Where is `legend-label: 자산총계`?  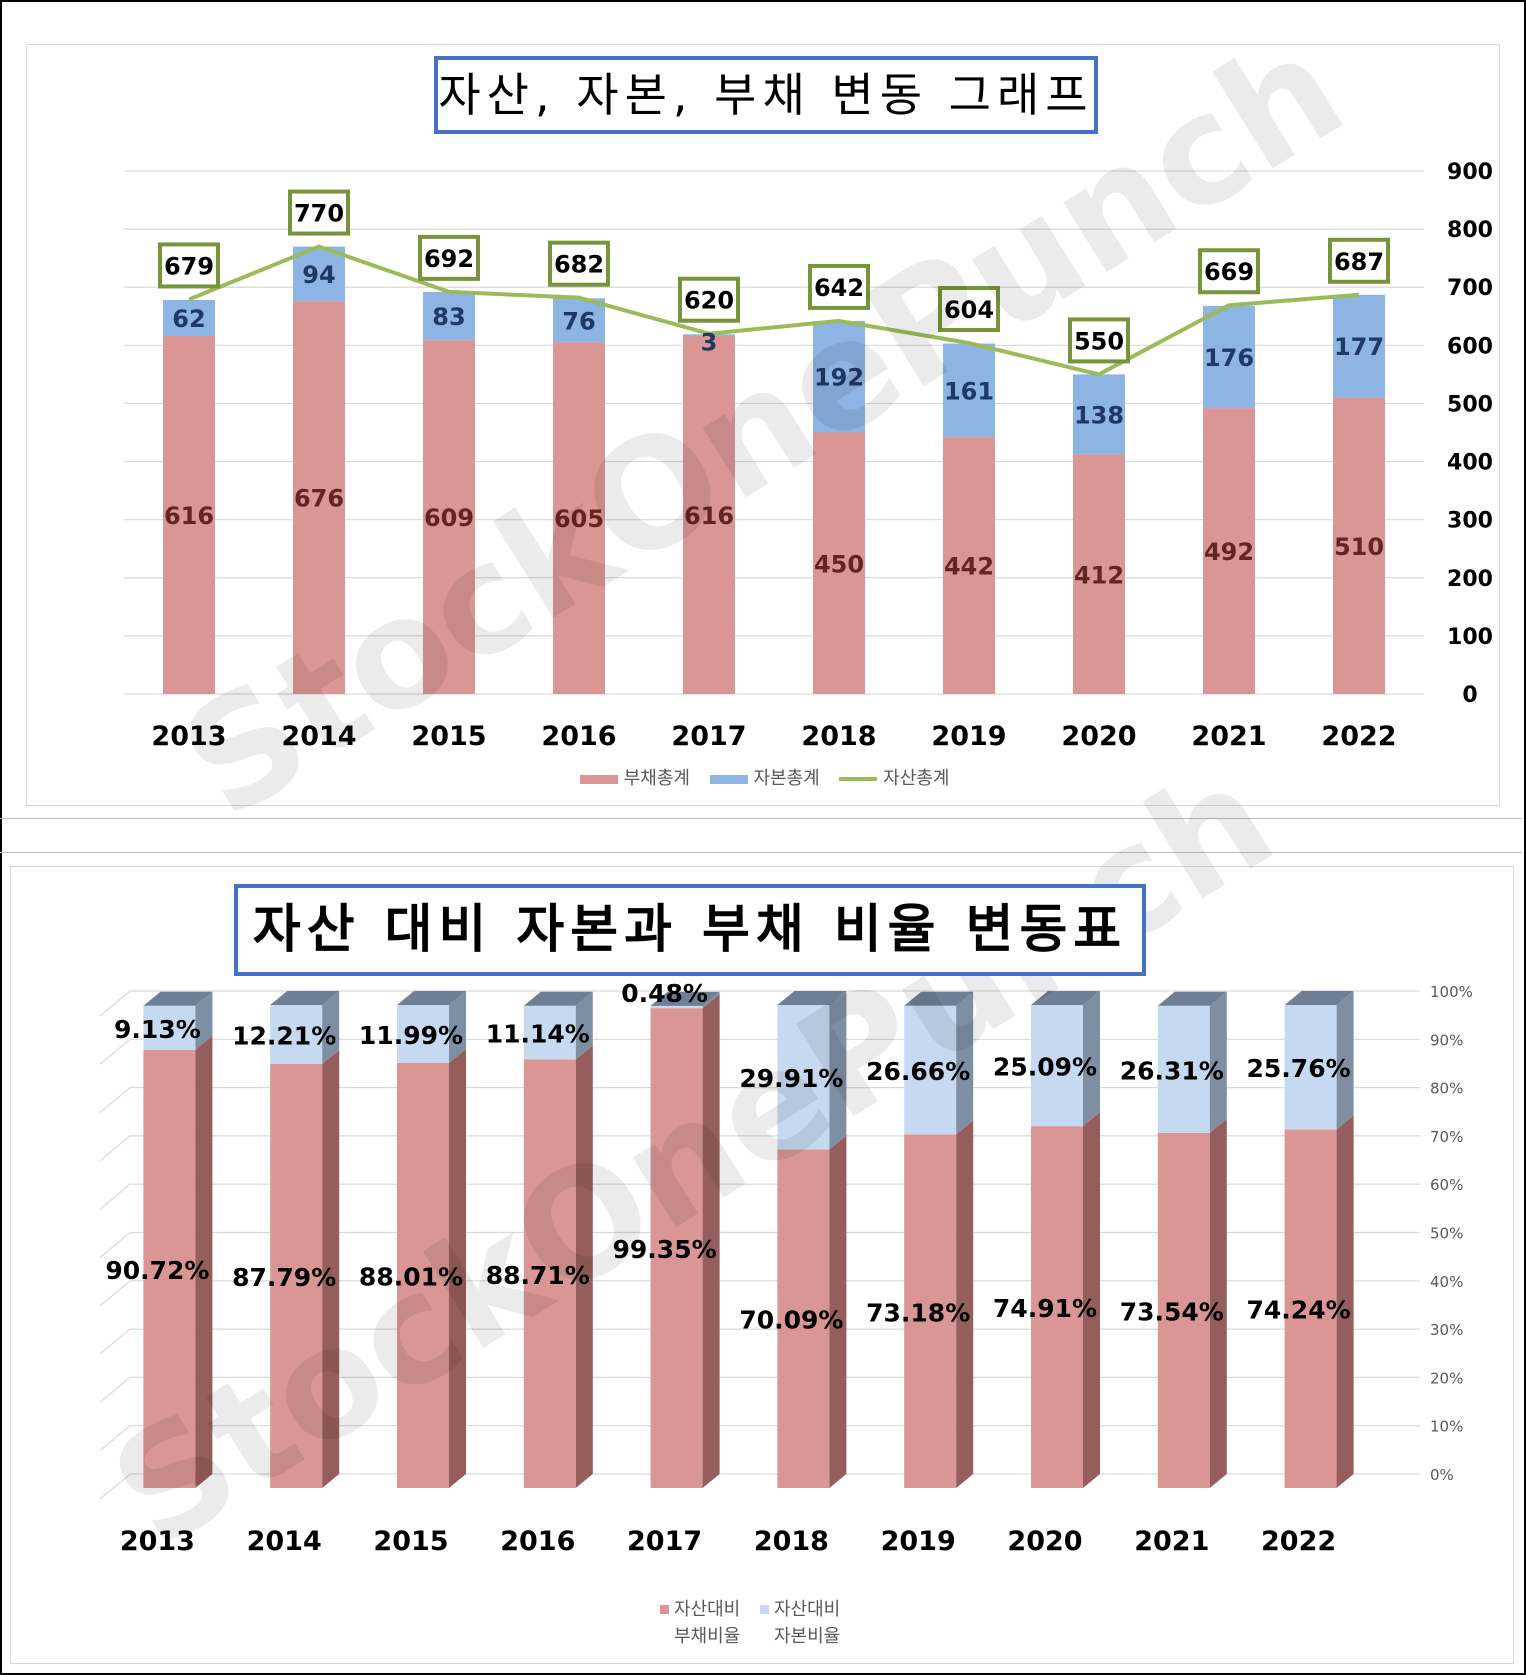
legend-label: 자산총계 is located at coordinates (916, 778).